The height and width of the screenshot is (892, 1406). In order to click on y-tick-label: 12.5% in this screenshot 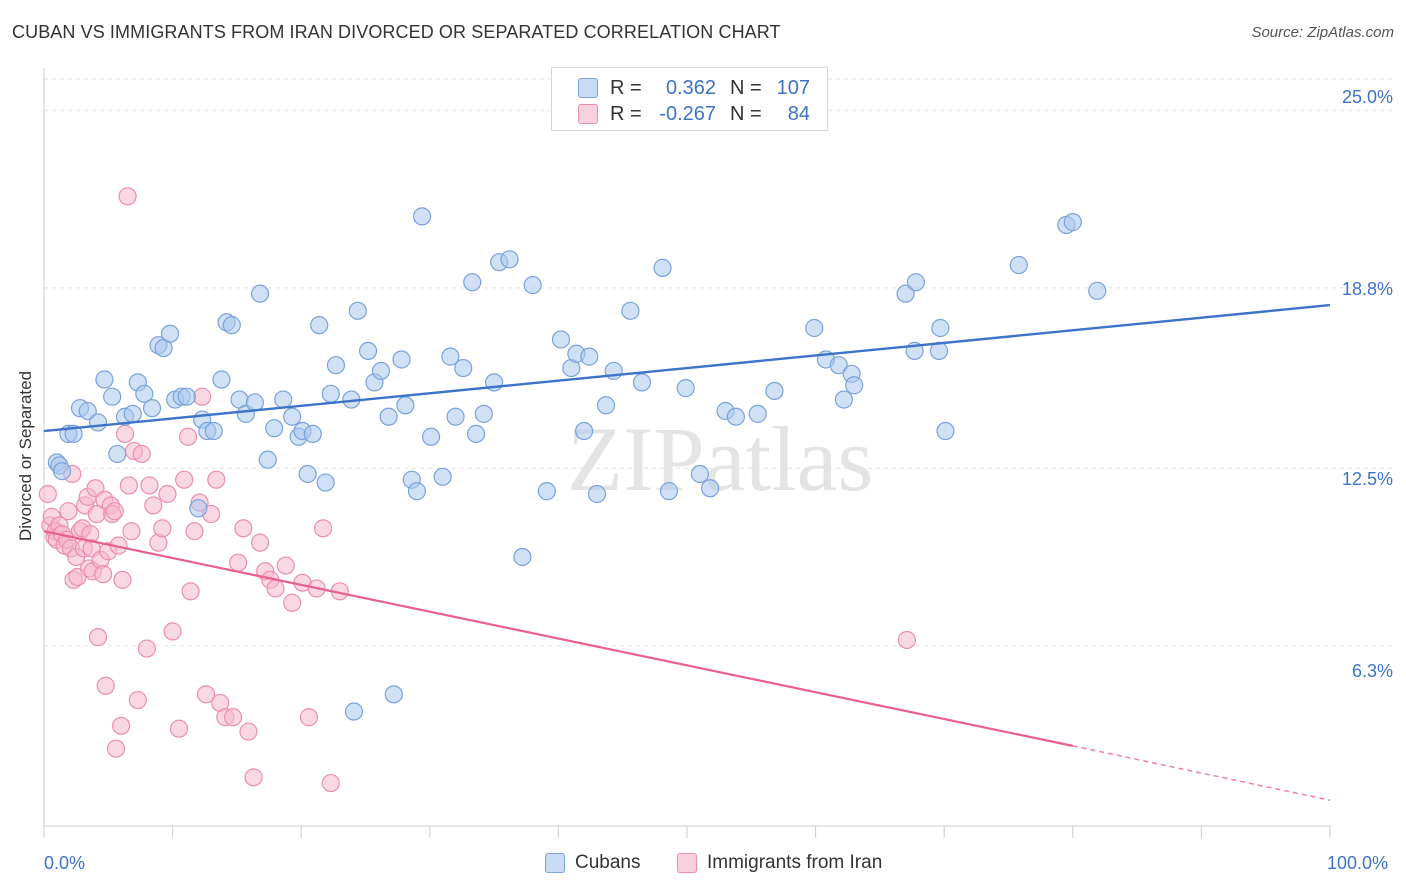, I will do `click(1367, 479)`.